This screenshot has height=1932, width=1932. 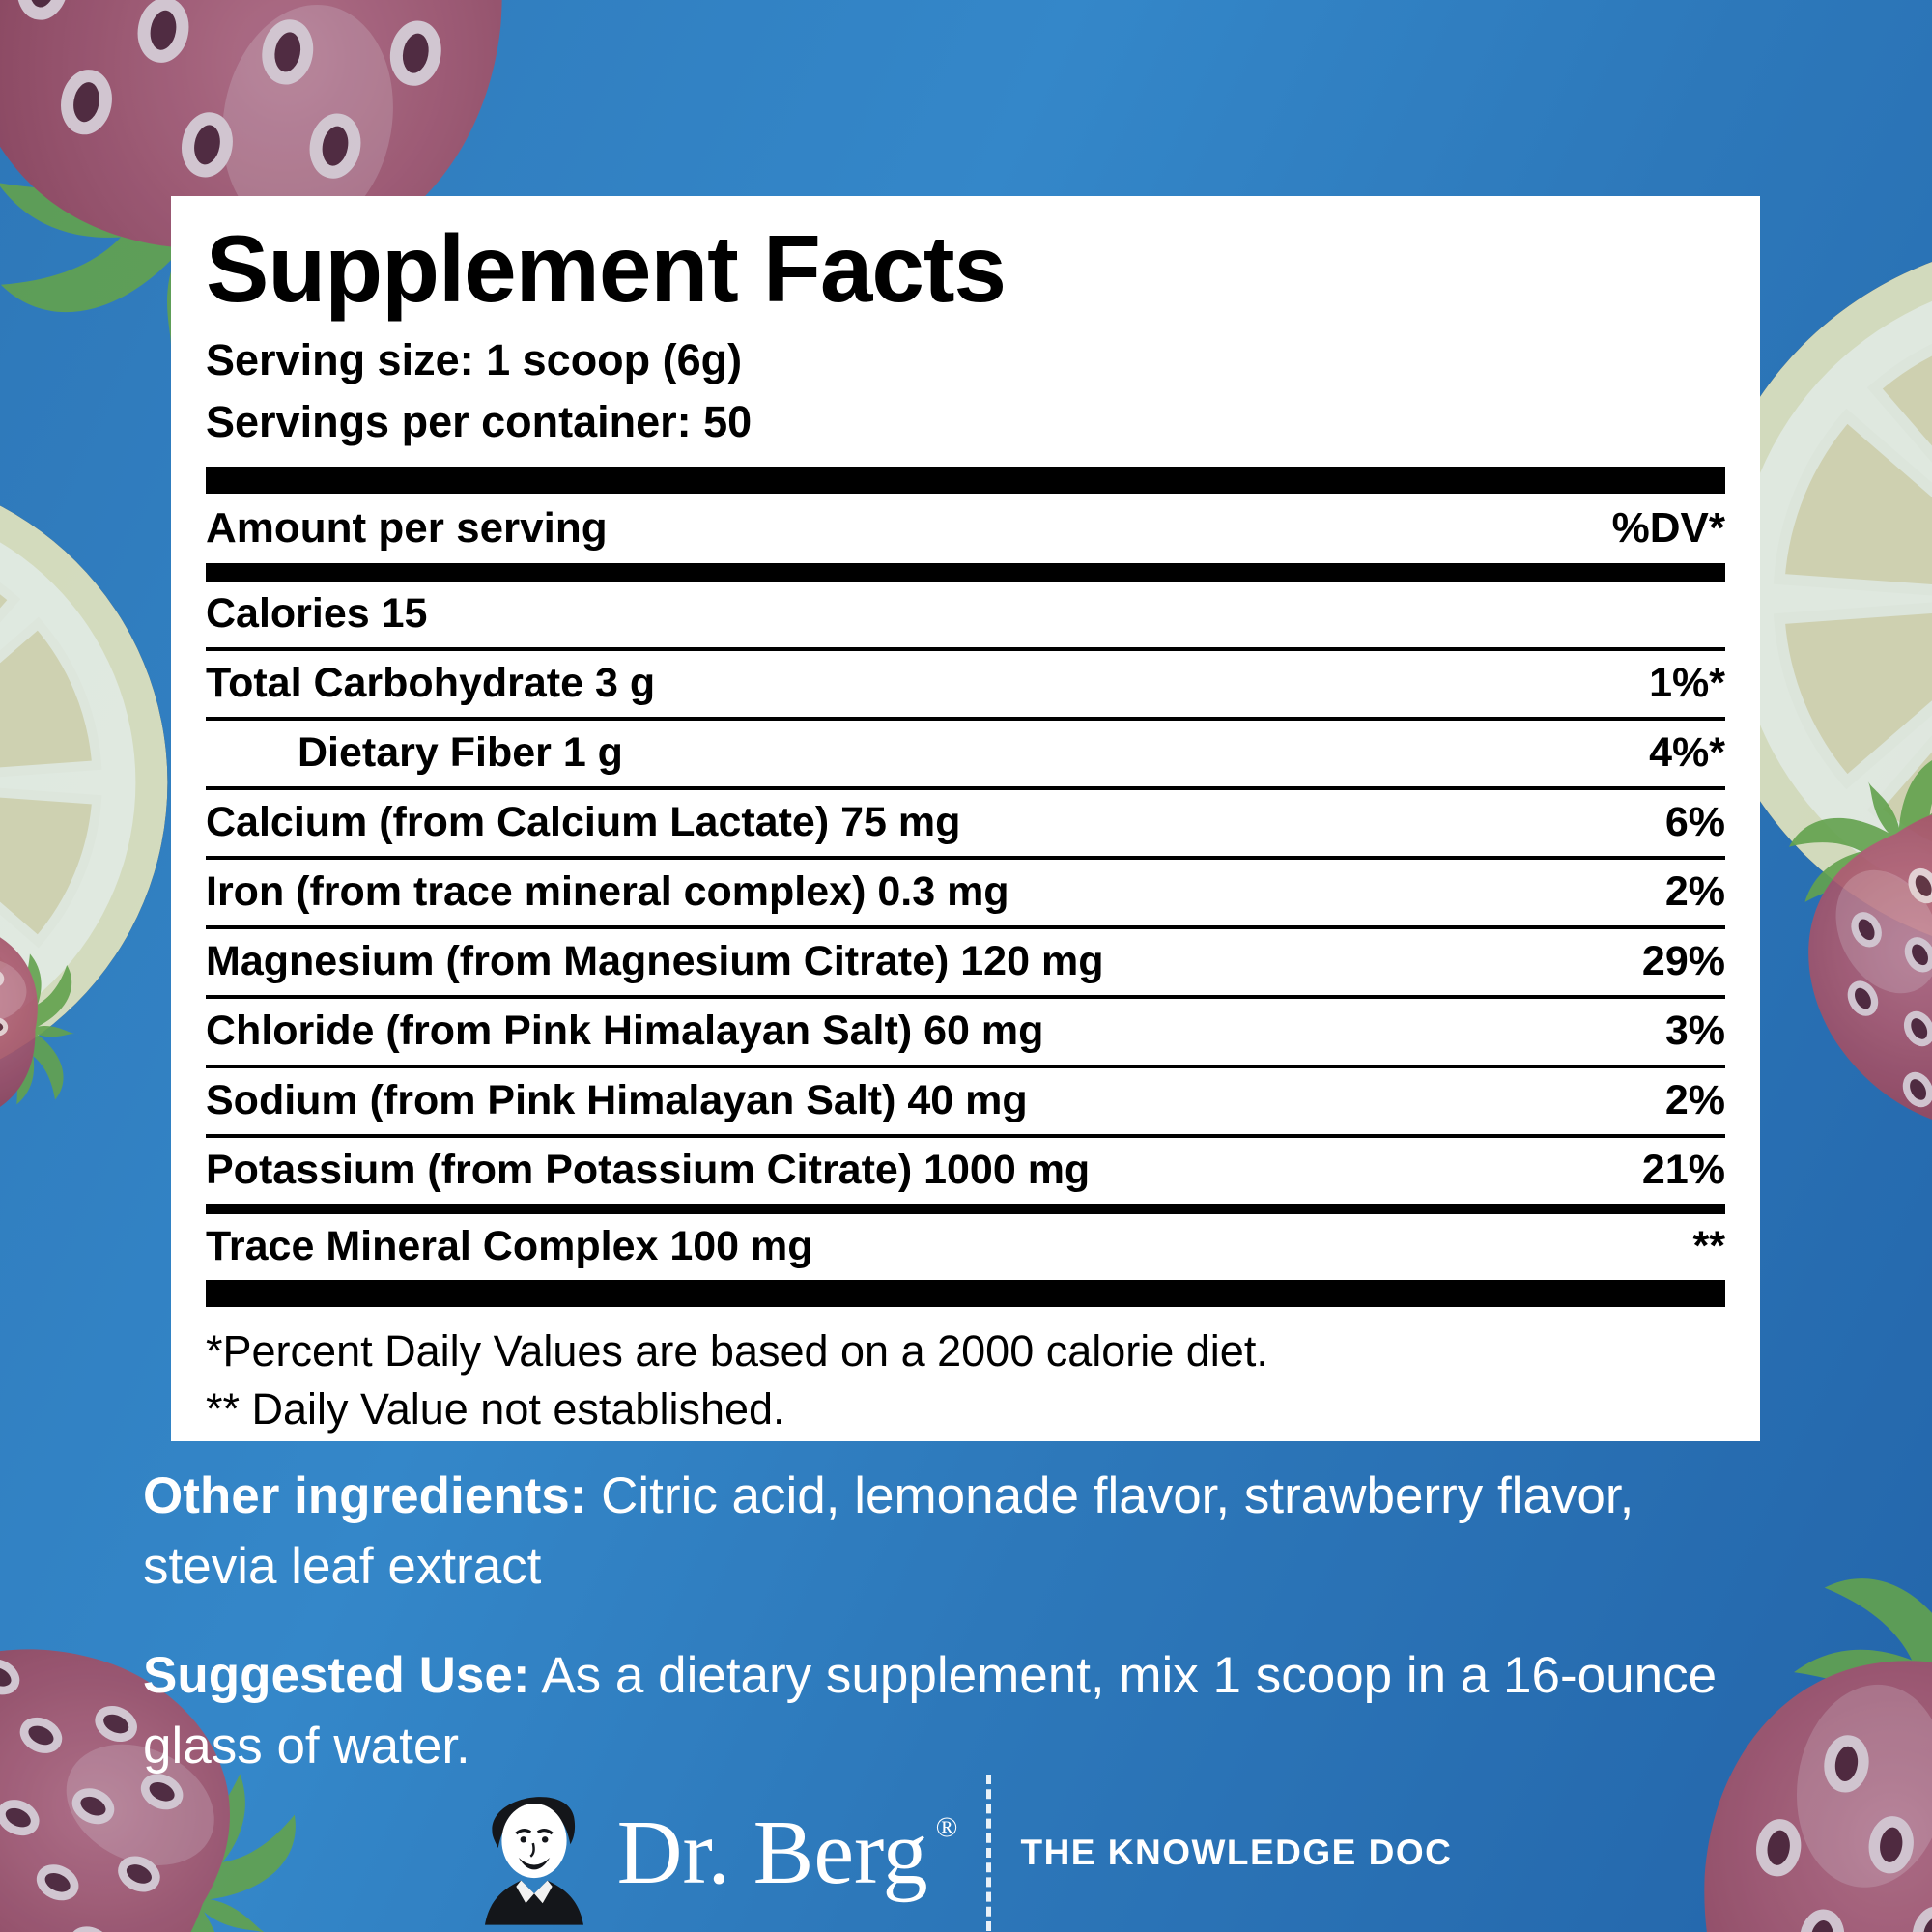 I want to click on nutrient-dv-value: 3%, so click(x=1694, y=1031).